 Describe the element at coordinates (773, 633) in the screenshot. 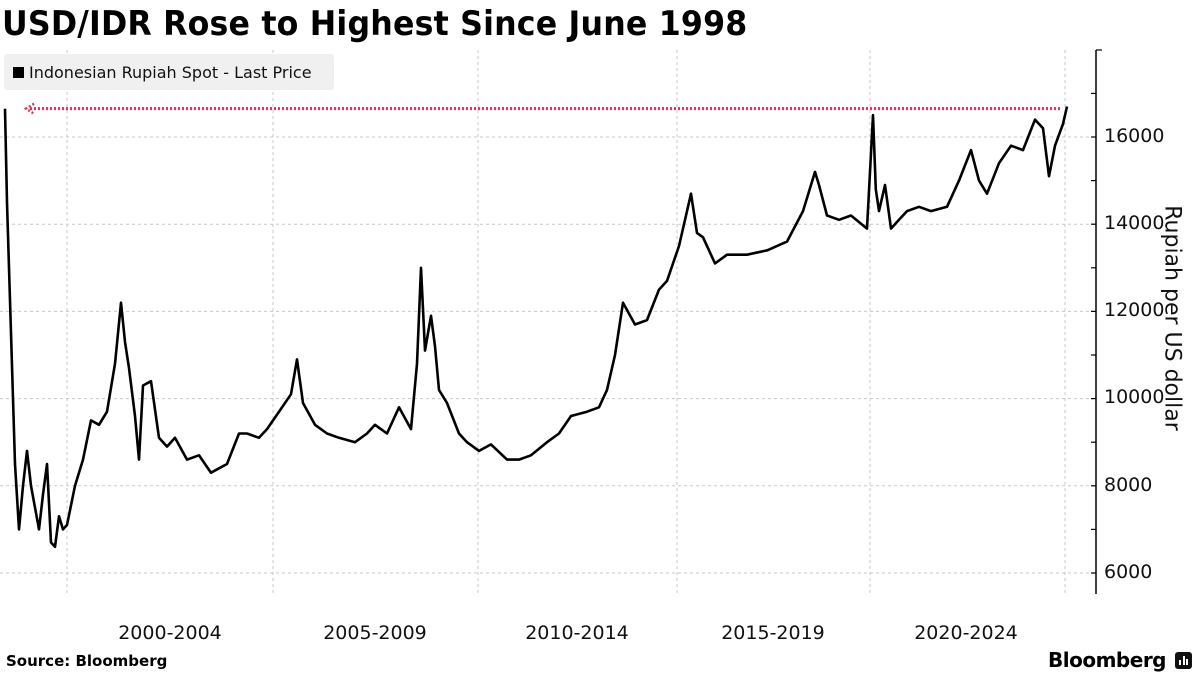

I see `x-tick-2015-2019: 2015-2019` at that location.